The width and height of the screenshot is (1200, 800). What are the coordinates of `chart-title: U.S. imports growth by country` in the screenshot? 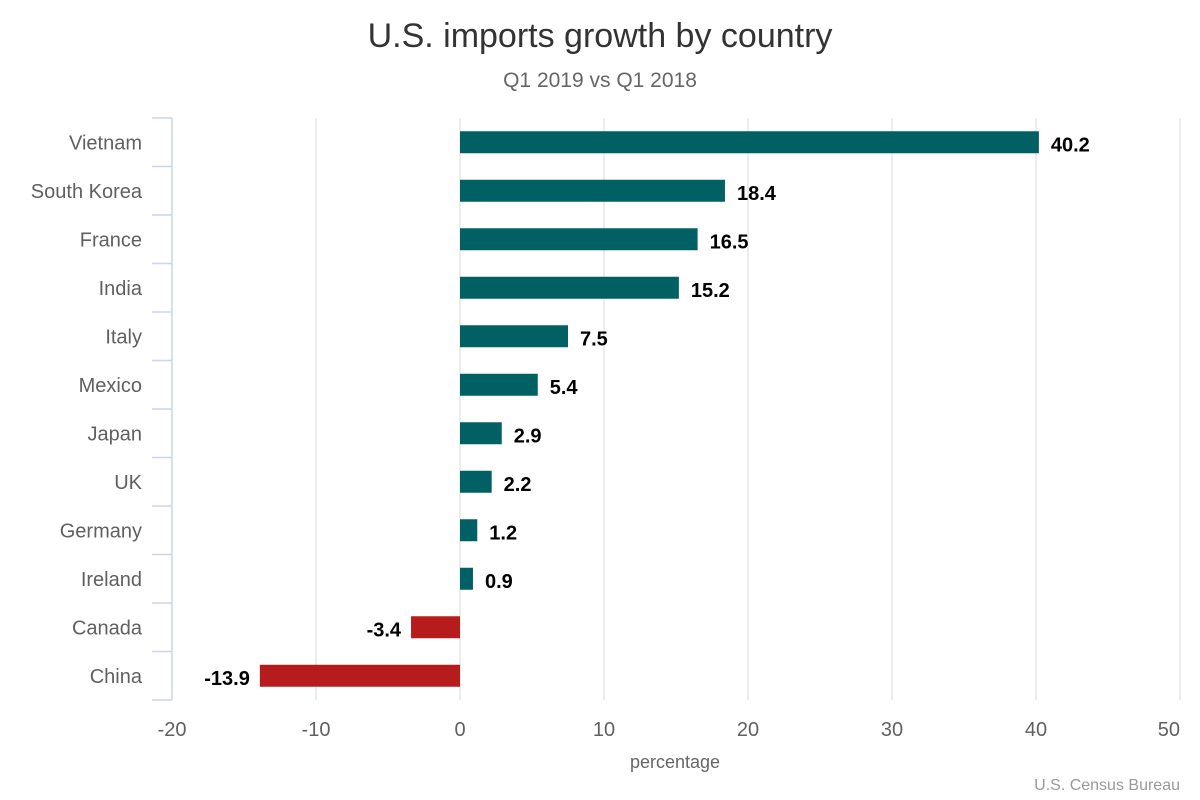 It's located at (600, 36).